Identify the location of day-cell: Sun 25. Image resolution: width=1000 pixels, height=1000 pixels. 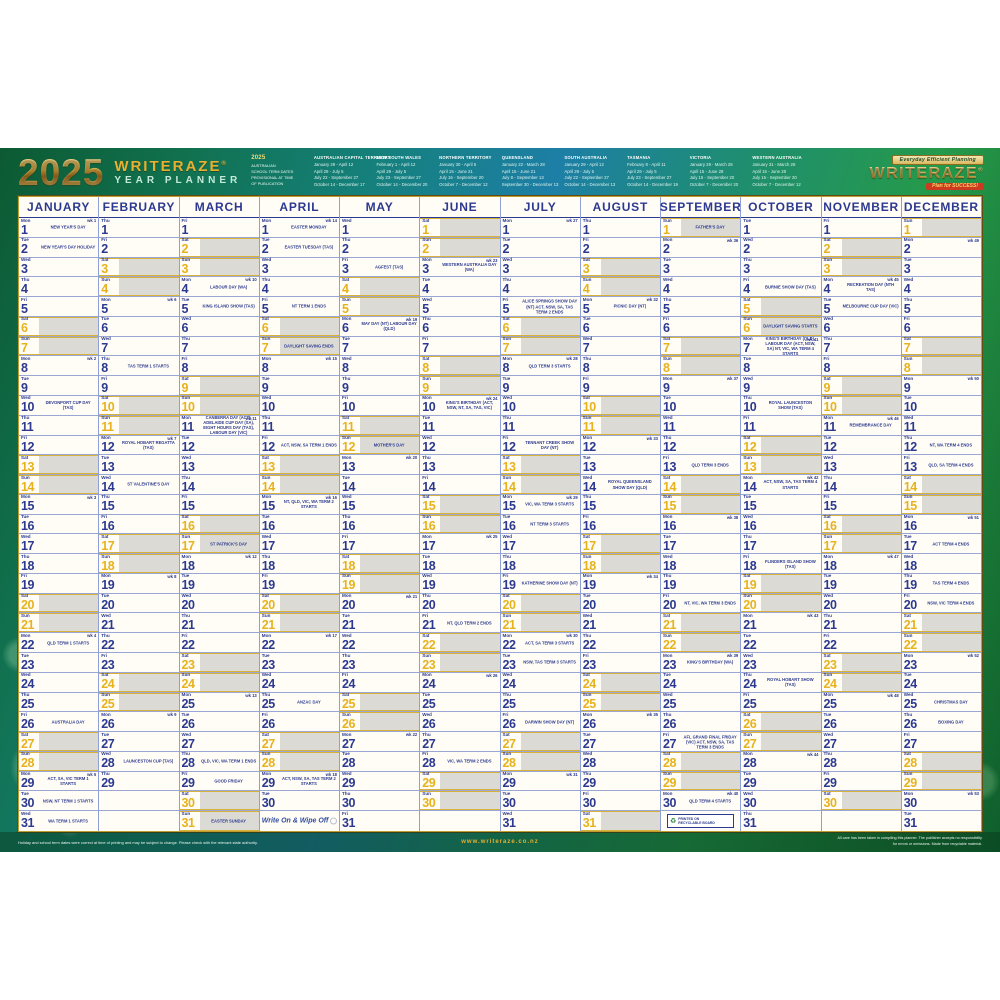
(139, 702).